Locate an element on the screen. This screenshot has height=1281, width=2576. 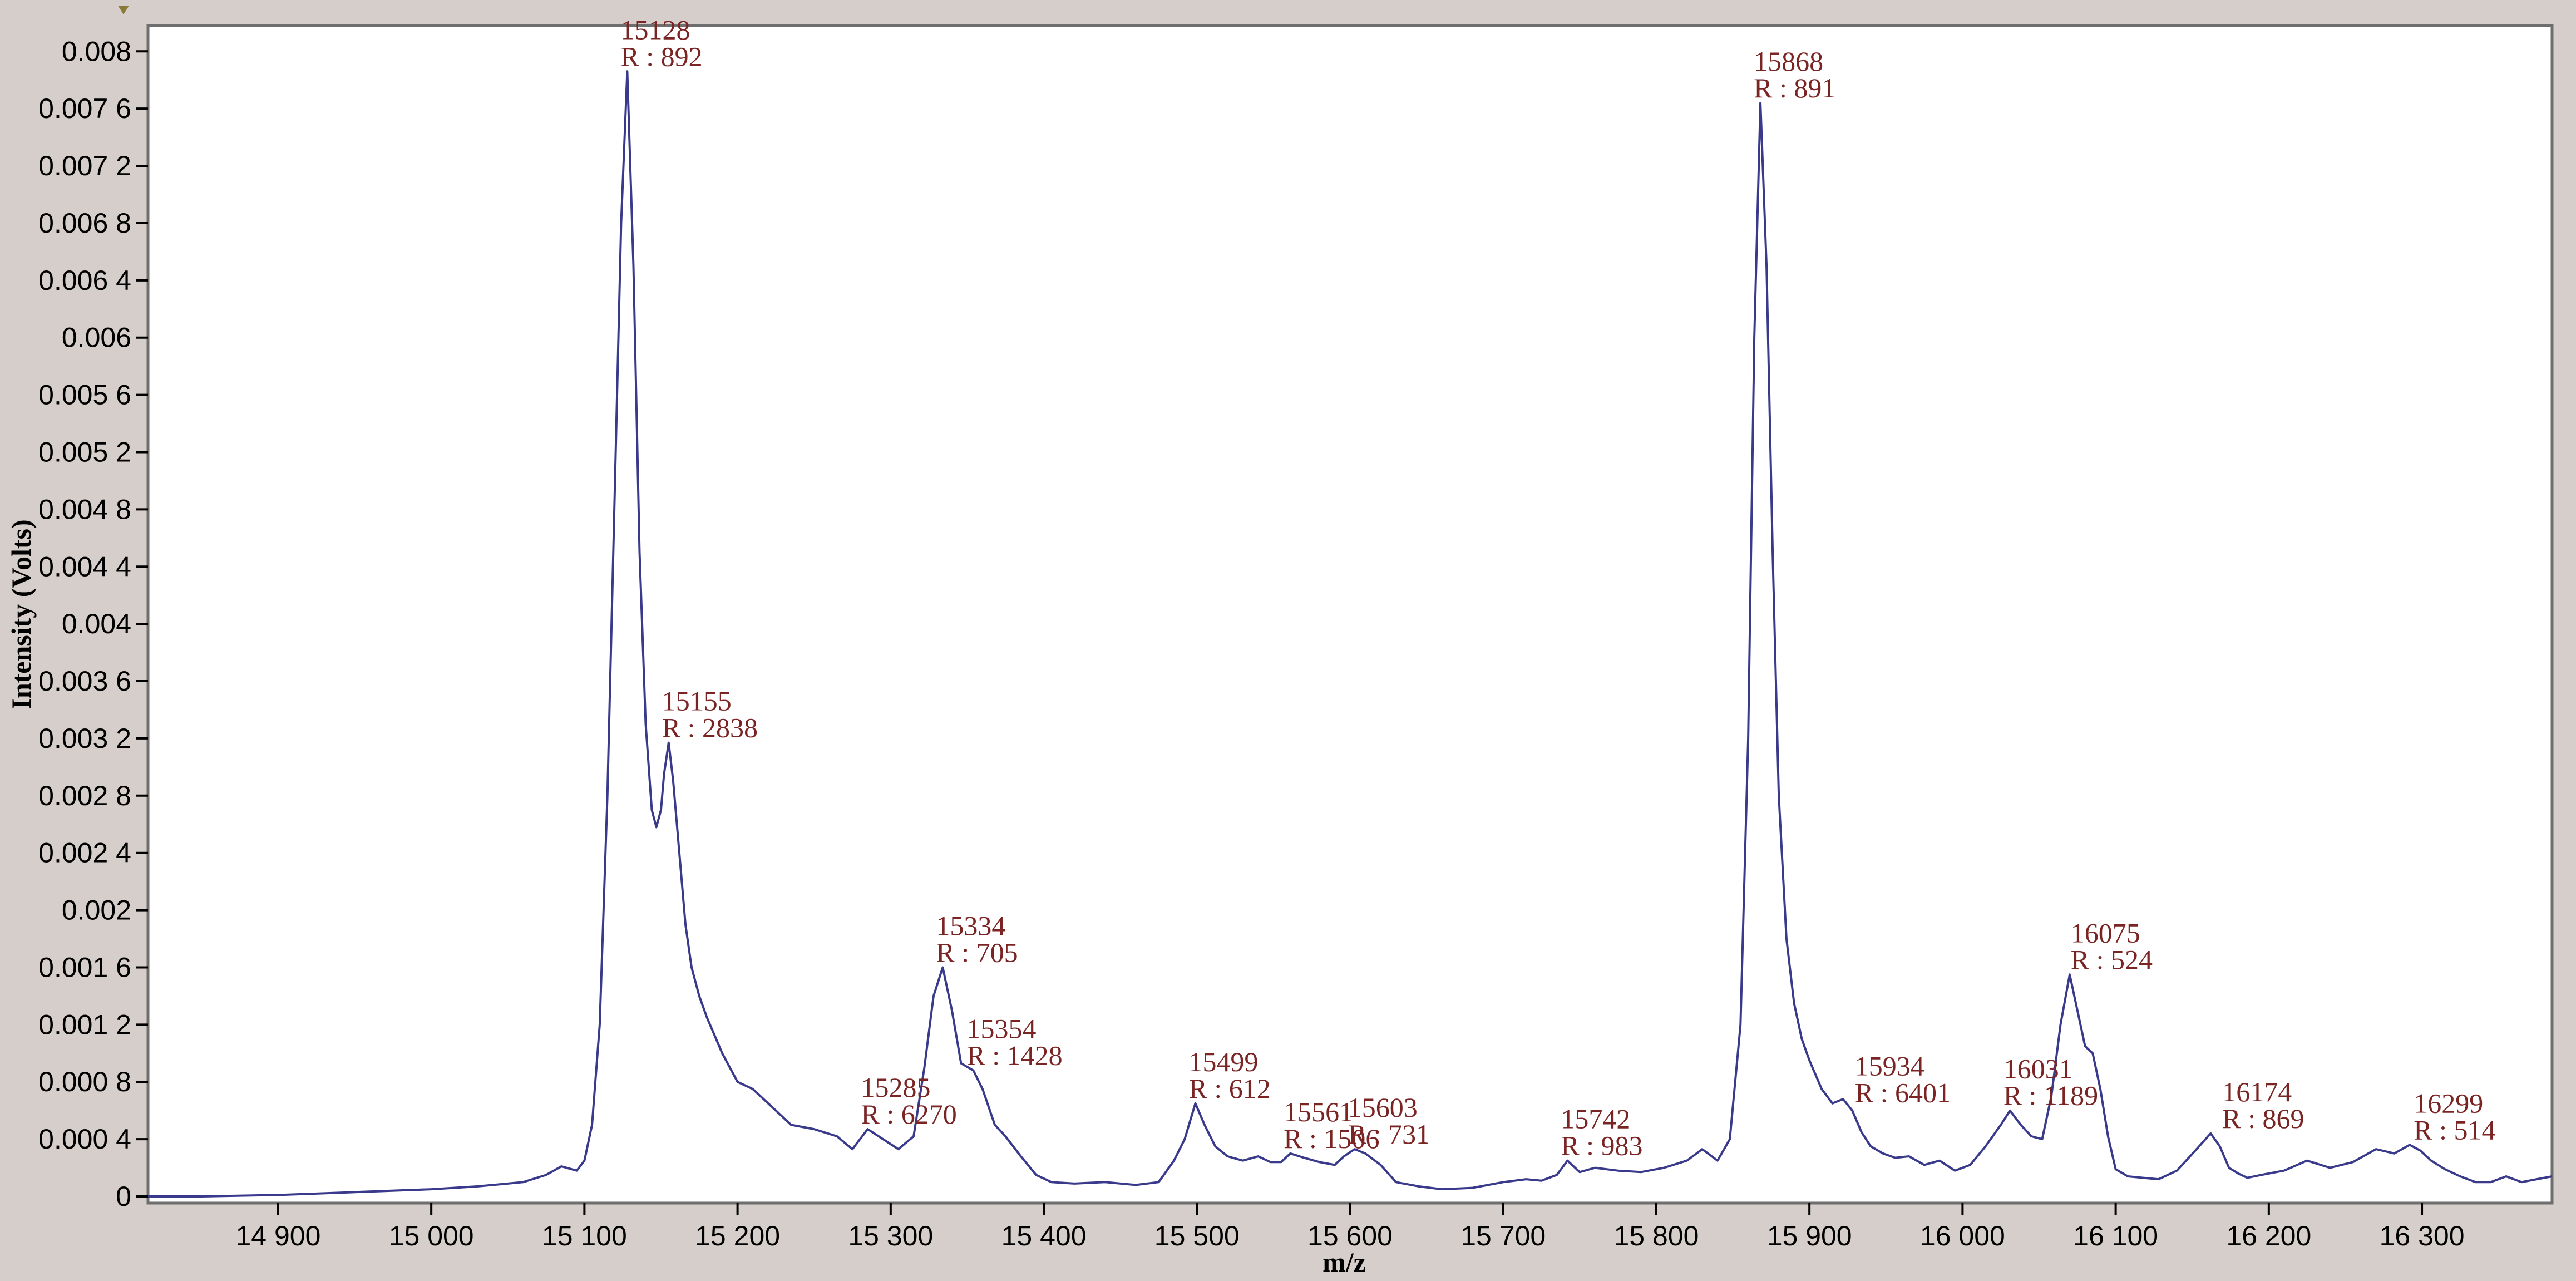
peak-mz-label: 15868 is located at coordinates (1789, 61).